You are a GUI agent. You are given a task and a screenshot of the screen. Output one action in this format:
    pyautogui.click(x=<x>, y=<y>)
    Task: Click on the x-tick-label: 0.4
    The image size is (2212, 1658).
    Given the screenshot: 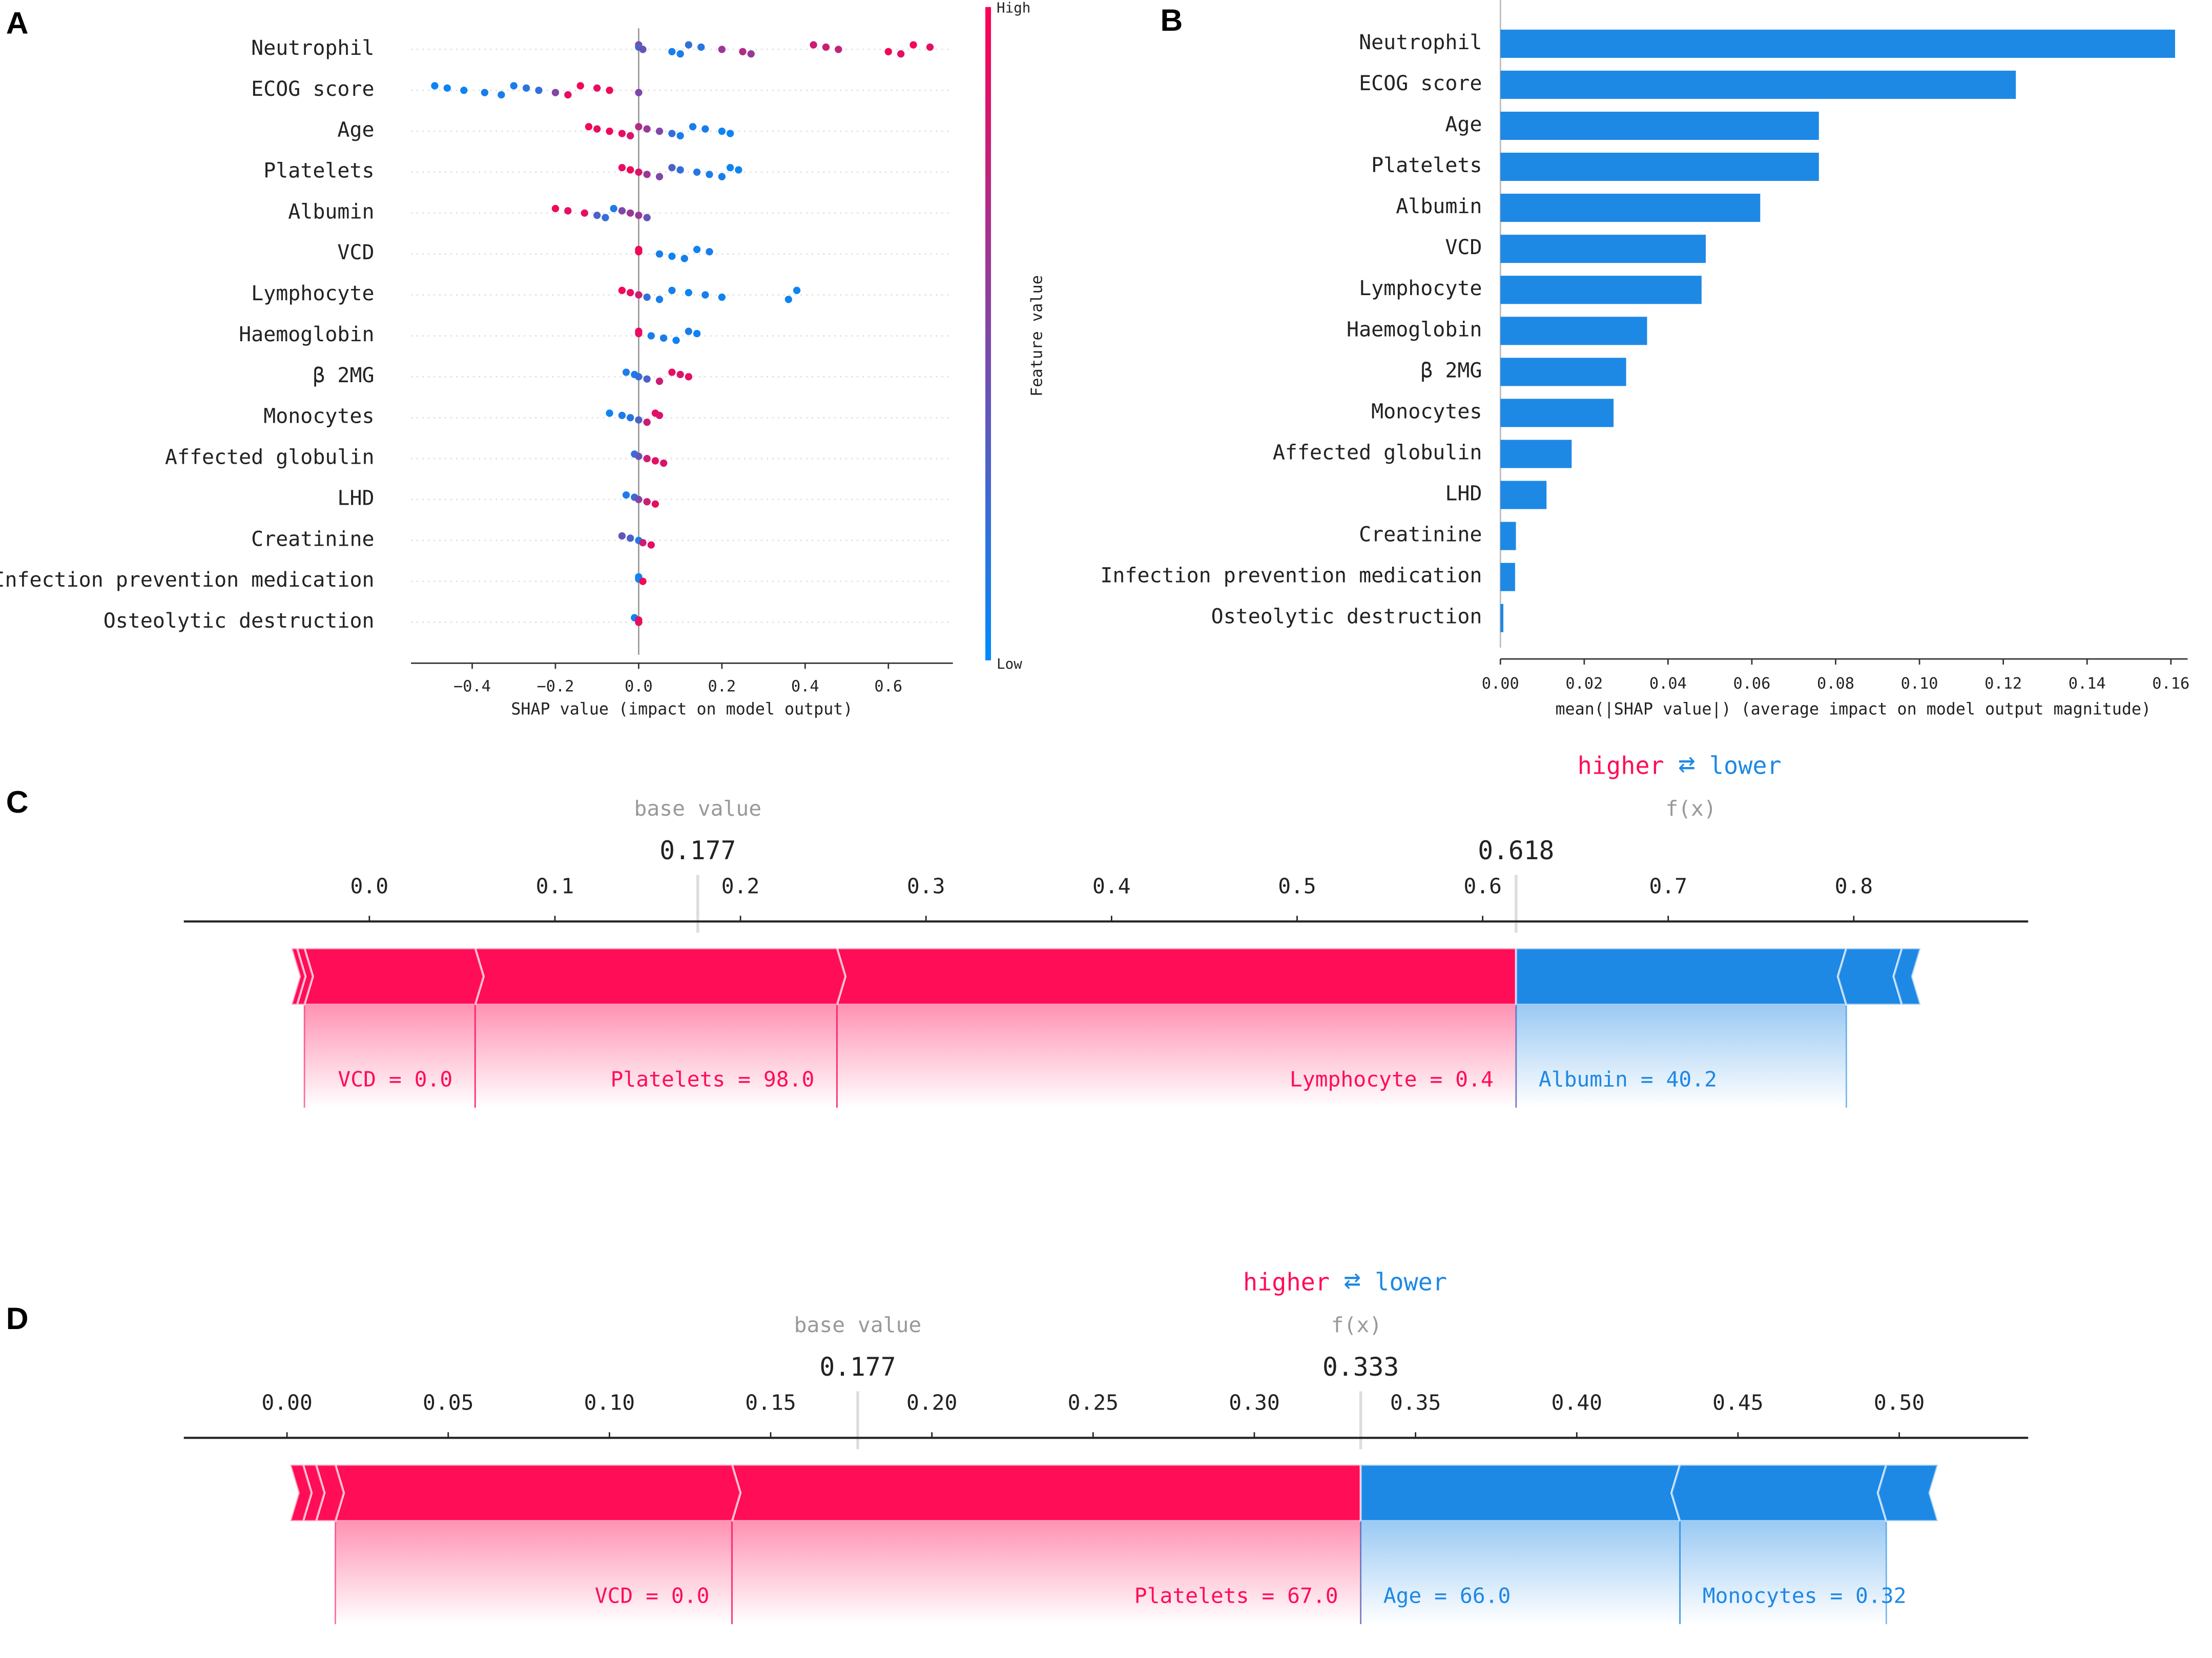 What is the action you would take?
    pyautogui.click(x=1111, y=886)
    